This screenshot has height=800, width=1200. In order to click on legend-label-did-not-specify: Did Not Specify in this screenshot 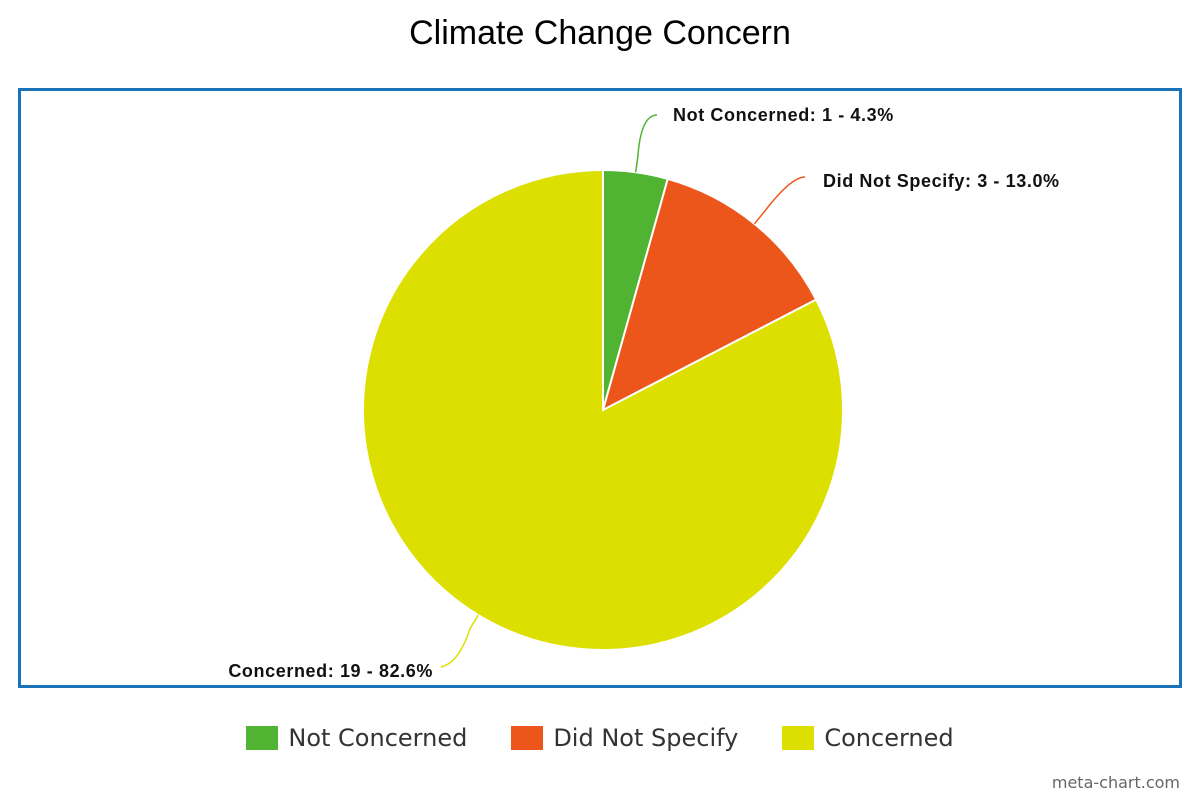, I will do `click(646, 738)`.